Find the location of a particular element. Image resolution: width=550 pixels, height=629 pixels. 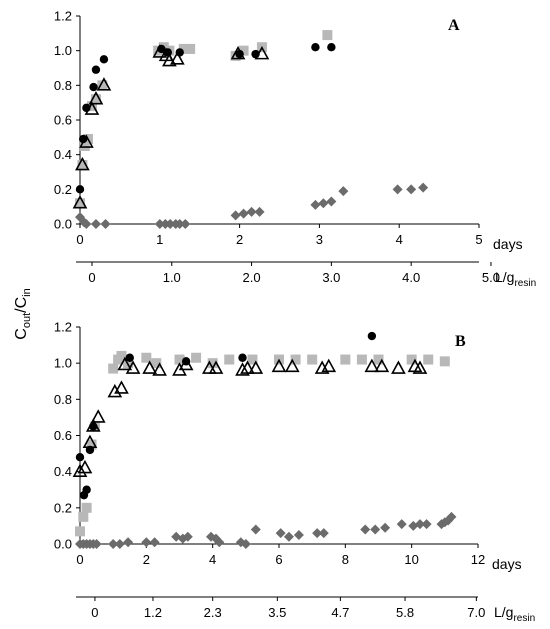

x-tick-label-volume: 1.2 is located at coordinates (153, 612).